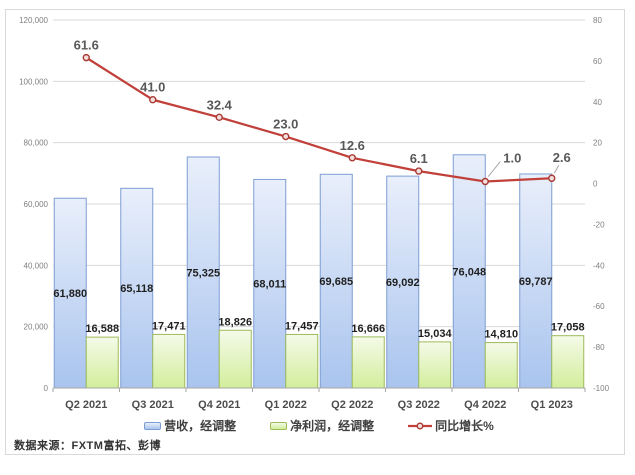 The width and height of the screenshot is (635, 475). I want to click on revenue-bar-label: 61,880, so click(70, 294).